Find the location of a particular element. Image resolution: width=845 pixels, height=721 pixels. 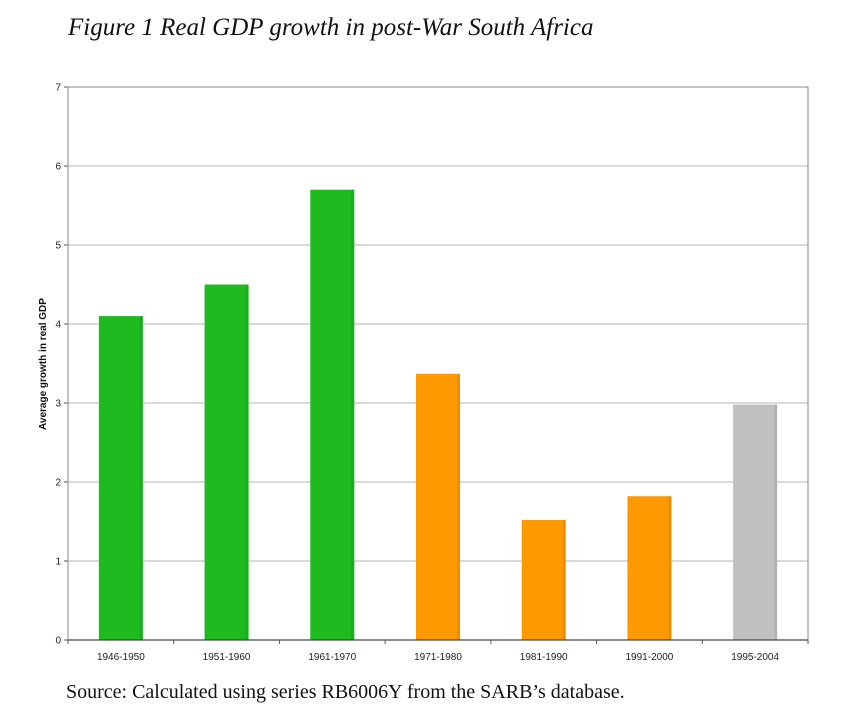

x-tick-label: 1991-2000 is located at coordinates (650, 657).